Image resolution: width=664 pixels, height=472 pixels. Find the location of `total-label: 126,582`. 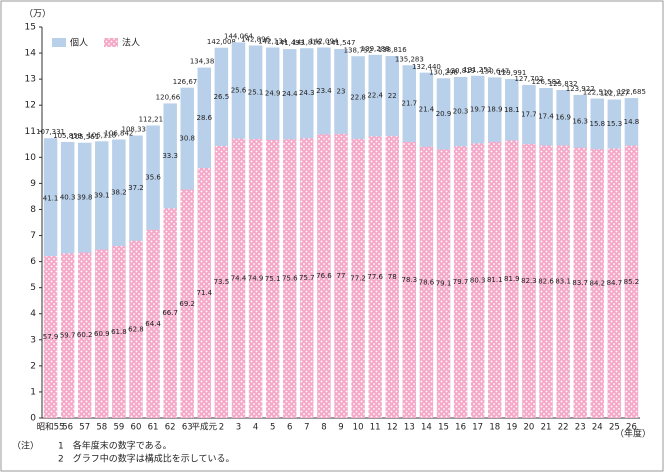

total-label: 126,582 is located at coordinates (546, 82).